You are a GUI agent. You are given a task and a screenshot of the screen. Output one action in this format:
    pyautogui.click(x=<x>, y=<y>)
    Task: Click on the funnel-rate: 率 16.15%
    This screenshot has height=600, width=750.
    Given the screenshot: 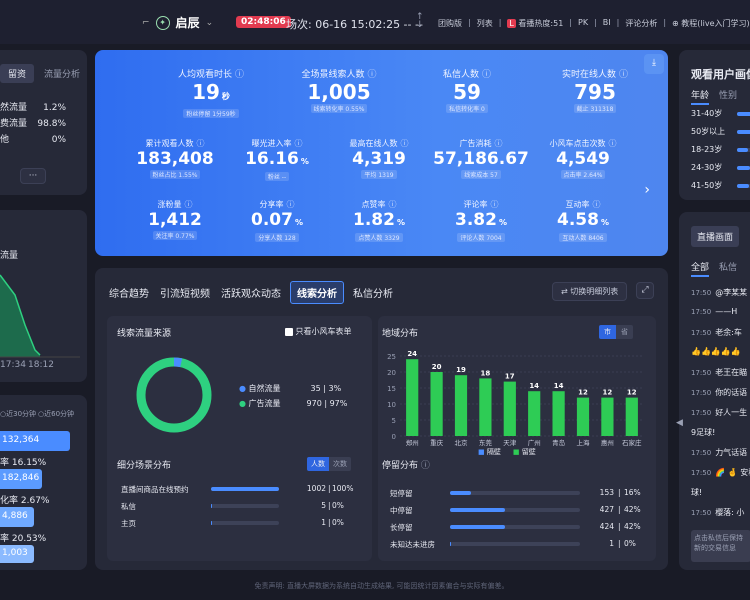 What is the action you would take?
    pyautogui.click(x=23, y=463)
    